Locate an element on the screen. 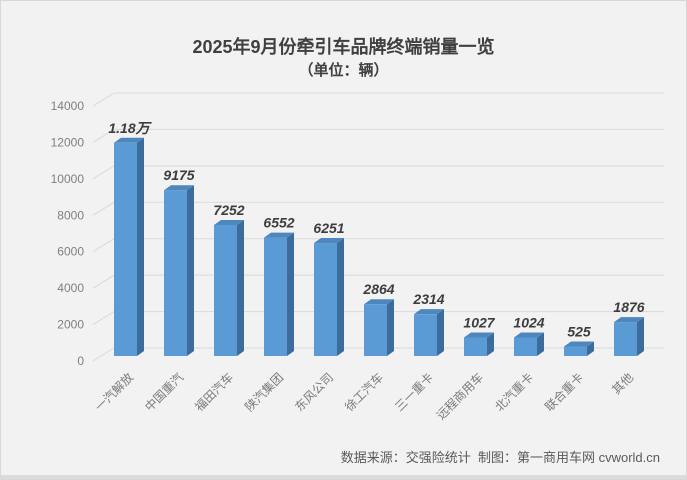 The height and width of the screenshot is (480, 687). y-axis-tick-label: 6000 is located at coordinates (70, 252).